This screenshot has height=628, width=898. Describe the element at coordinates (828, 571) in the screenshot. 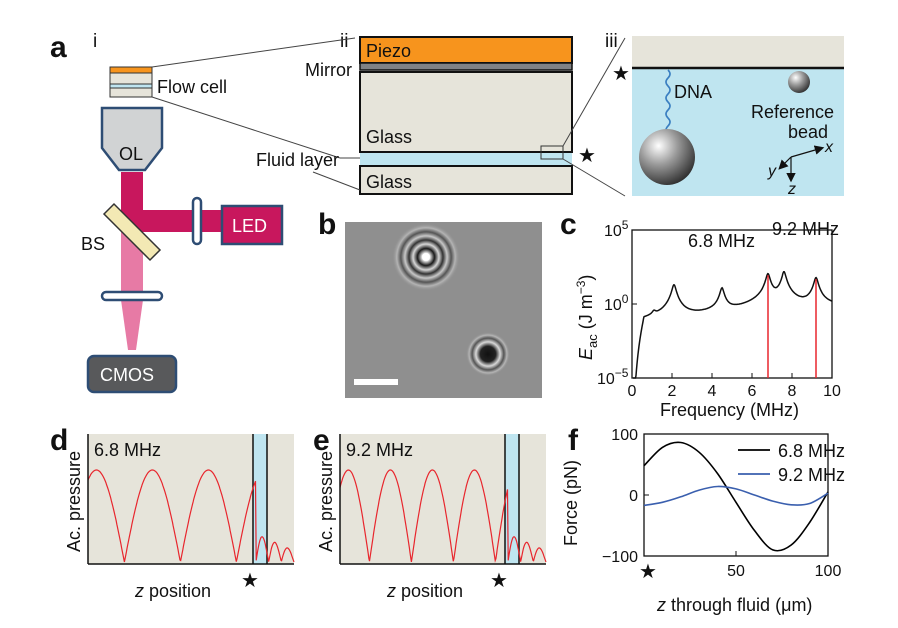

I see `f-xtick-label: 100` at that location.